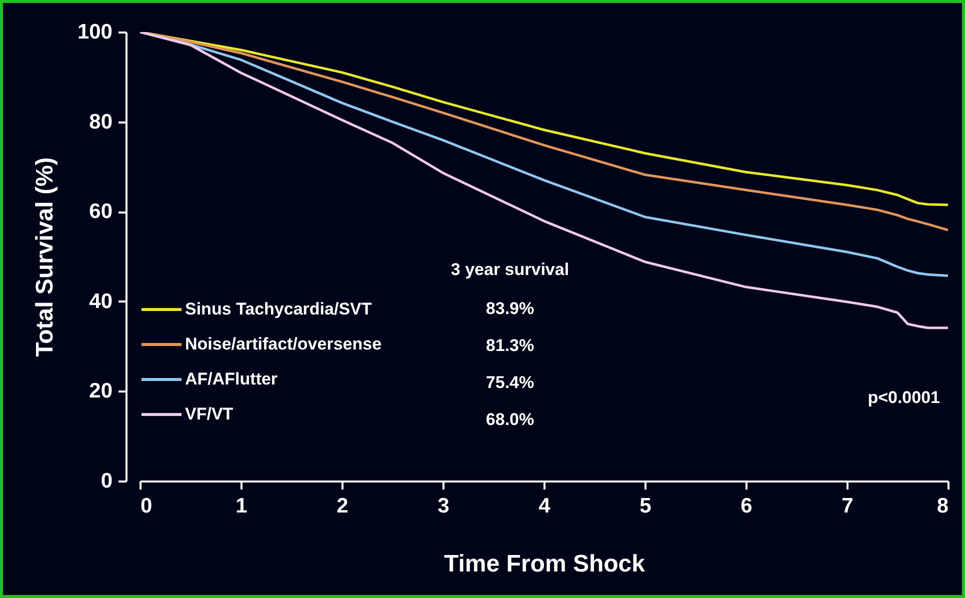 This screenshot has height=598, width=965. I want to click on x-axis-title: Time From Shock, so click(545, 564).